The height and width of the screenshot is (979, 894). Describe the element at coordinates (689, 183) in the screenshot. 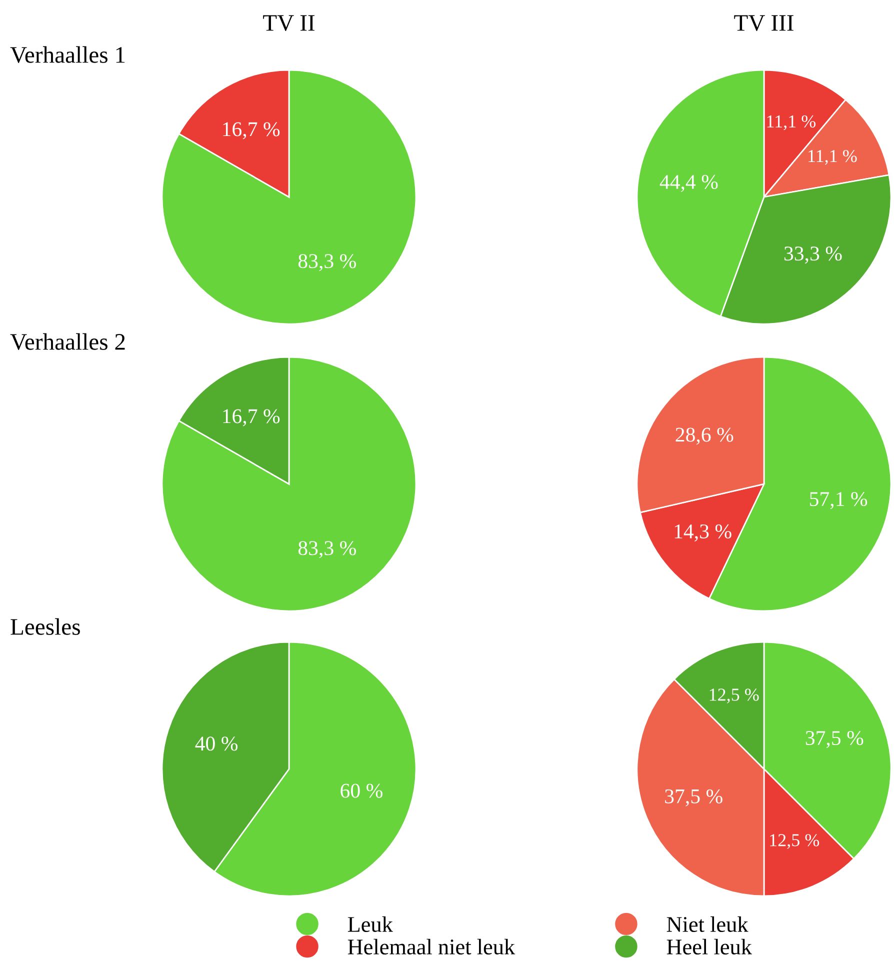

I see `data-label: 44,4 %` at that location.